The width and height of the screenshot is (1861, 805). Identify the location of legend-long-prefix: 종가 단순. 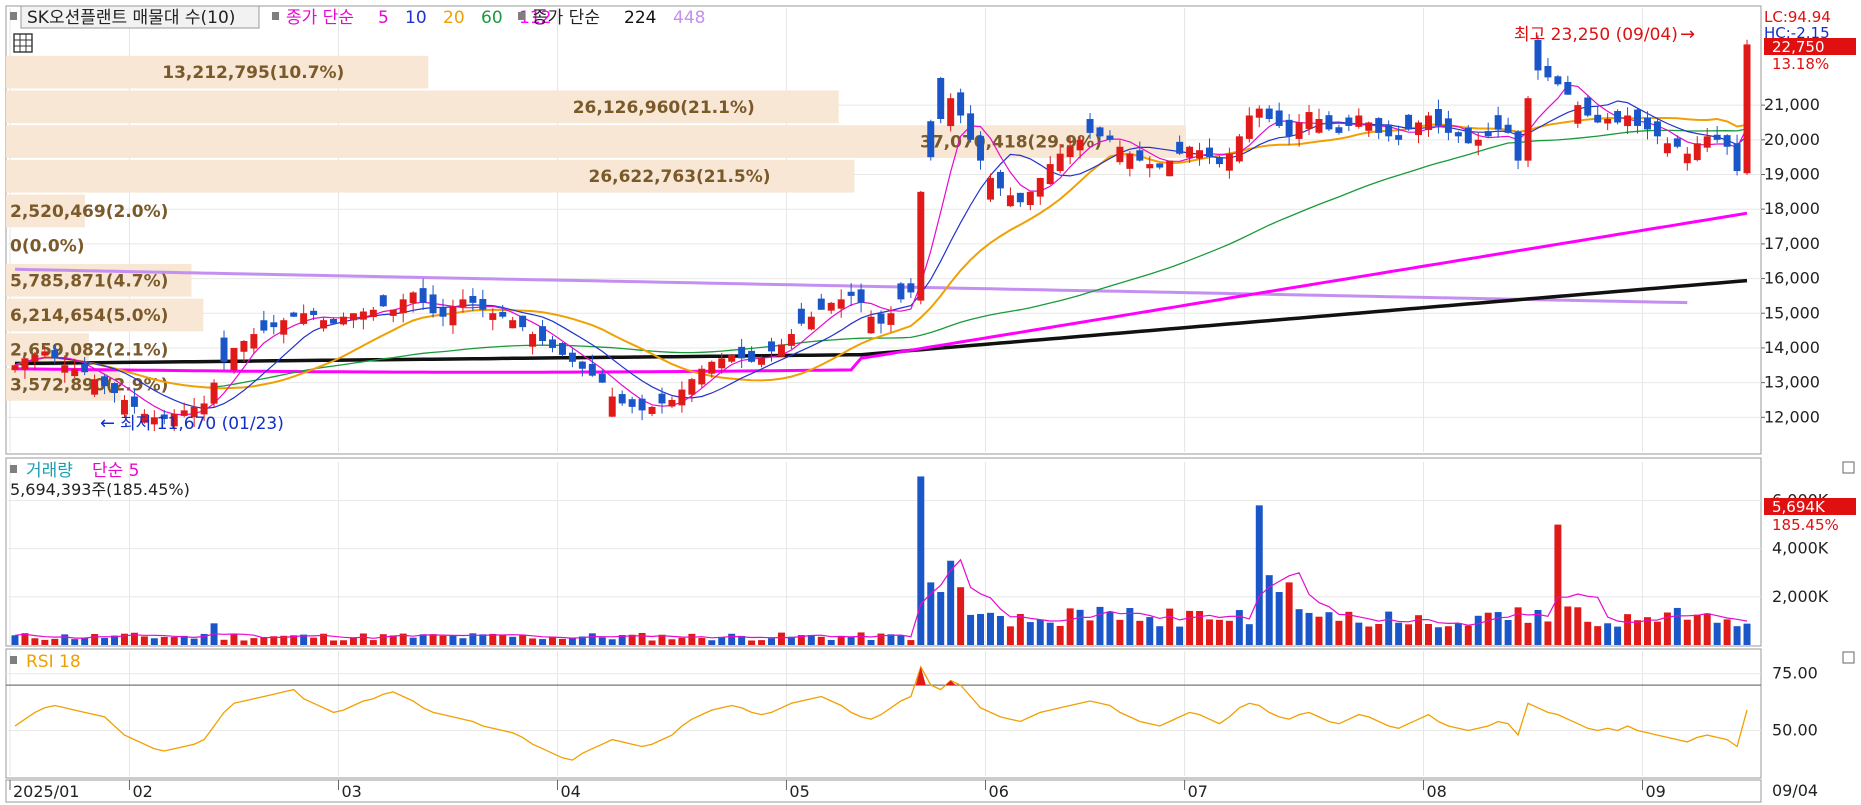
(566, 18).